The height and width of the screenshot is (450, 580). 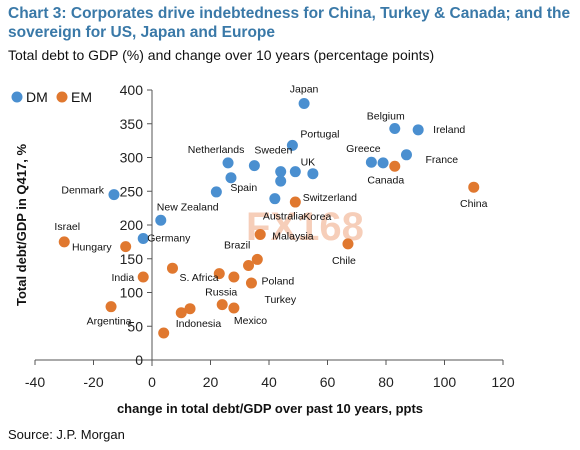 What do you see at coordinates (132, 90) in the screenshot?
I see `y-tick-label: 400` at bounding box center [132, 90].